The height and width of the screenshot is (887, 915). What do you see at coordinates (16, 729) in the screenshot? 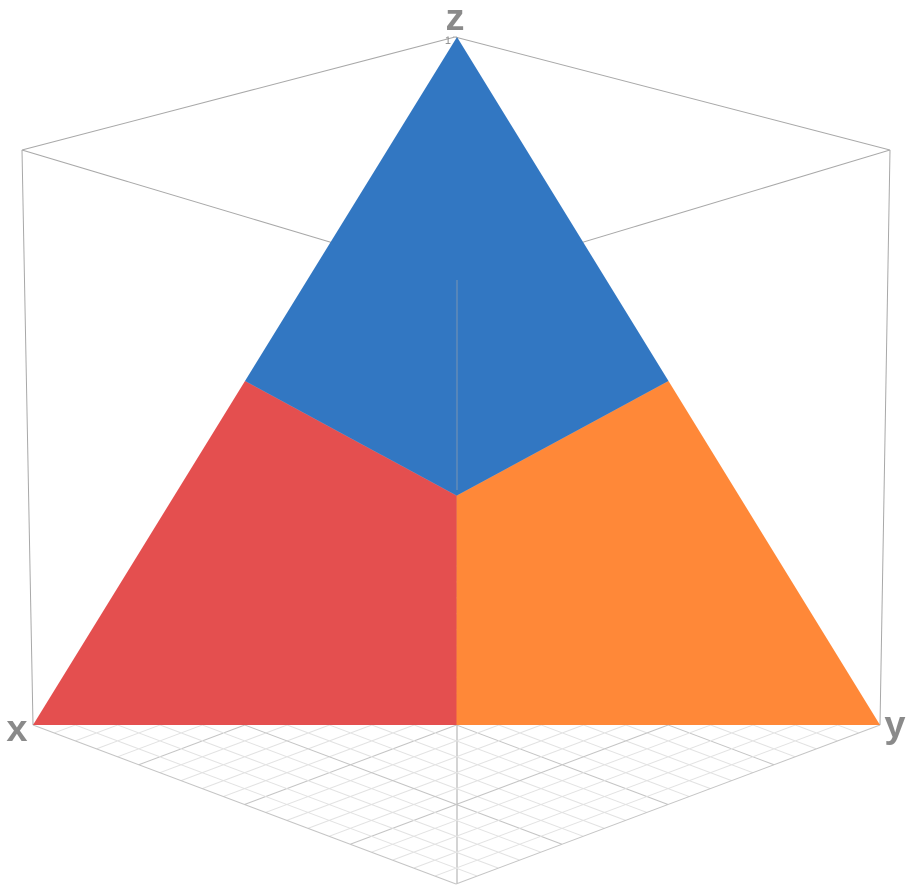
I see `x-axis-label: x` at bounding box center [16, 729].